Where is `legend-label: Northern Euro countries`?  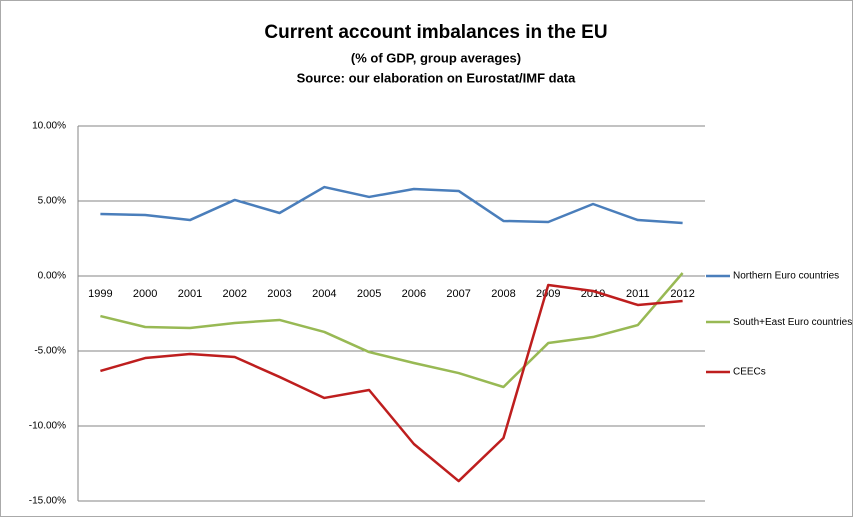 legend-label: Northern Euro countries is located at coordinates (786, 276).